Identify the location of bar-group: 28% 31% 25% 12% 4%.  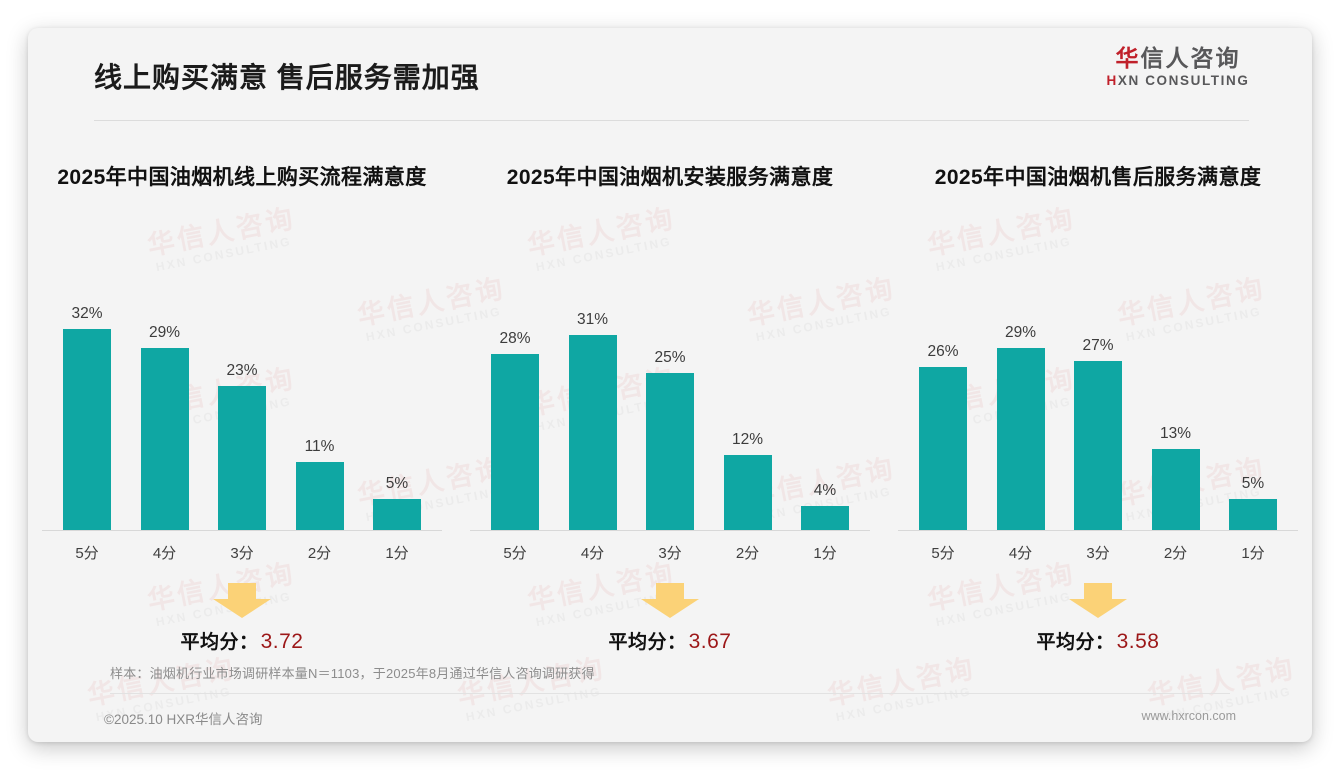
(670, 403).